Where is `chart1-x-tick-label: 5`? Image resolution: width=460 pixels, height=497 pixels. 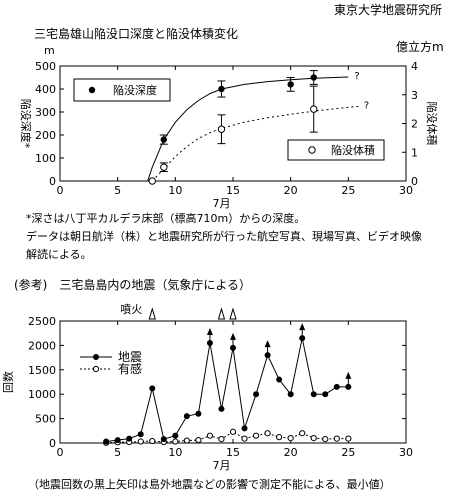
chart1-x-tick-label: 5 is located at coordinates (117, 190).